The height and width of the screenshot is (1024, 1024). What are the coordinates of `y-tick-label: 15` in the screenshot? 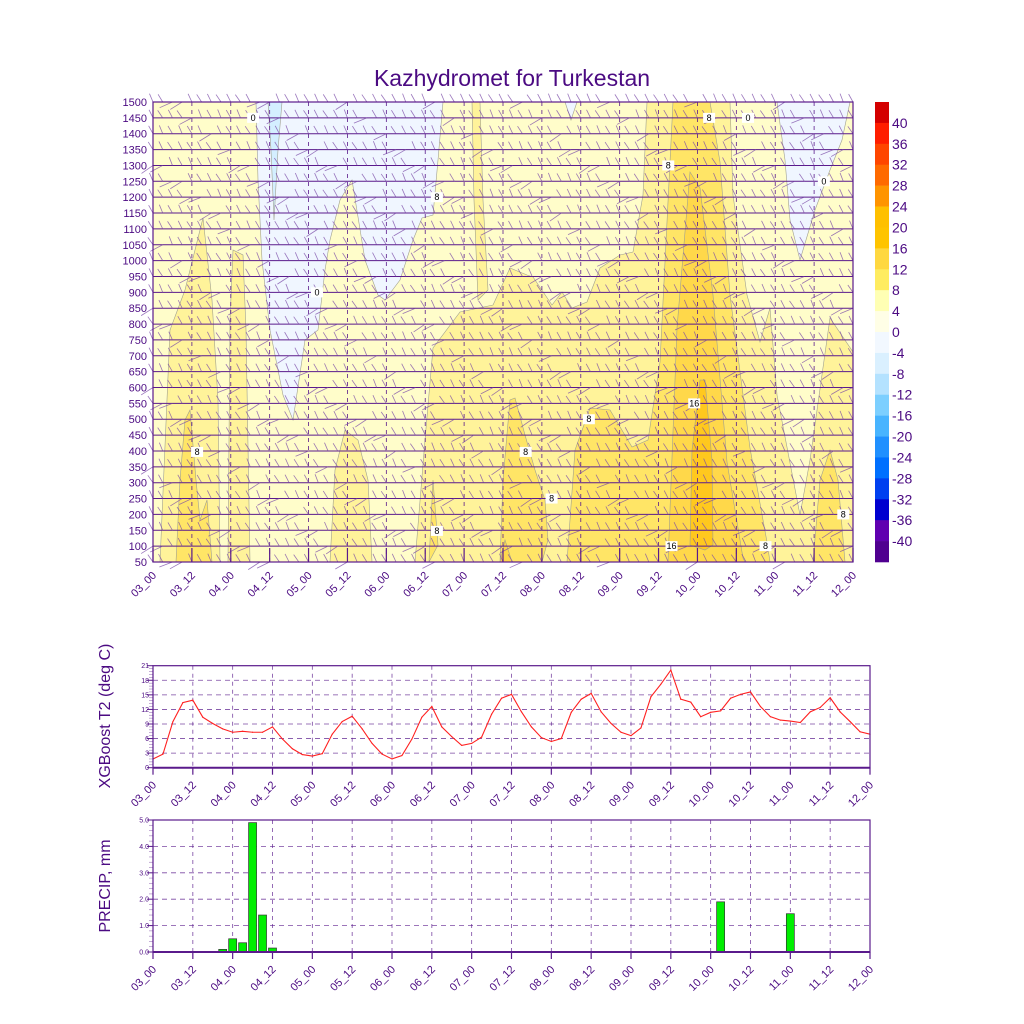 It's located at (145, 695).